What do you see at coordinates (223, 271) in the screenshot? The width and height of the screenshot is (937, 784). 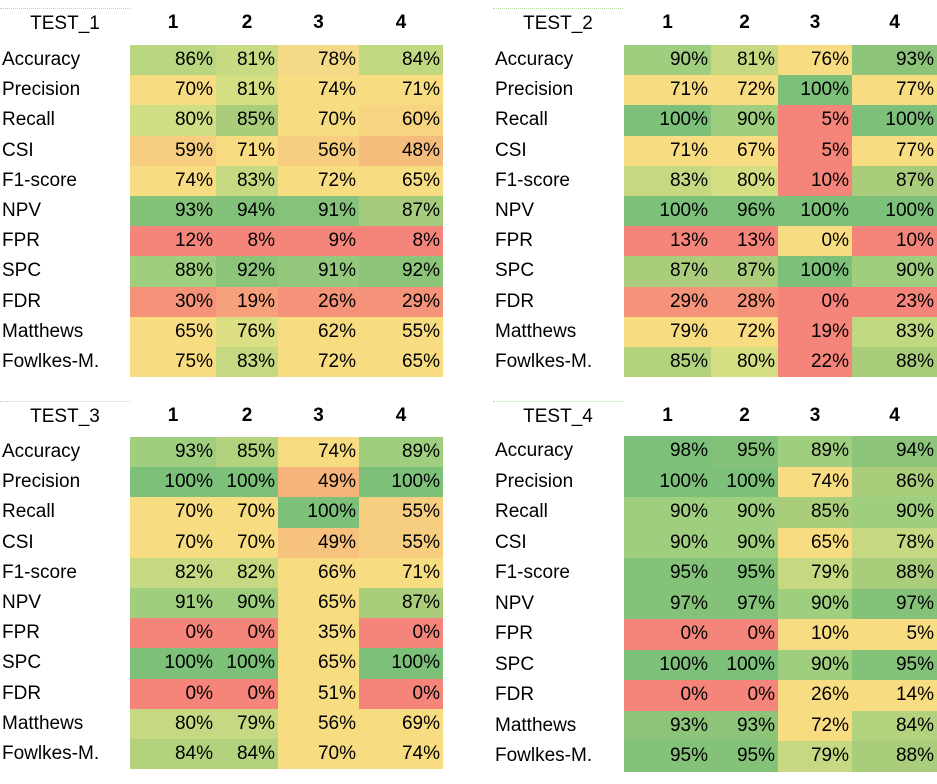 I see `table-row: SPC 88% 92% 91% 92%` at bounding box center [223, 271].